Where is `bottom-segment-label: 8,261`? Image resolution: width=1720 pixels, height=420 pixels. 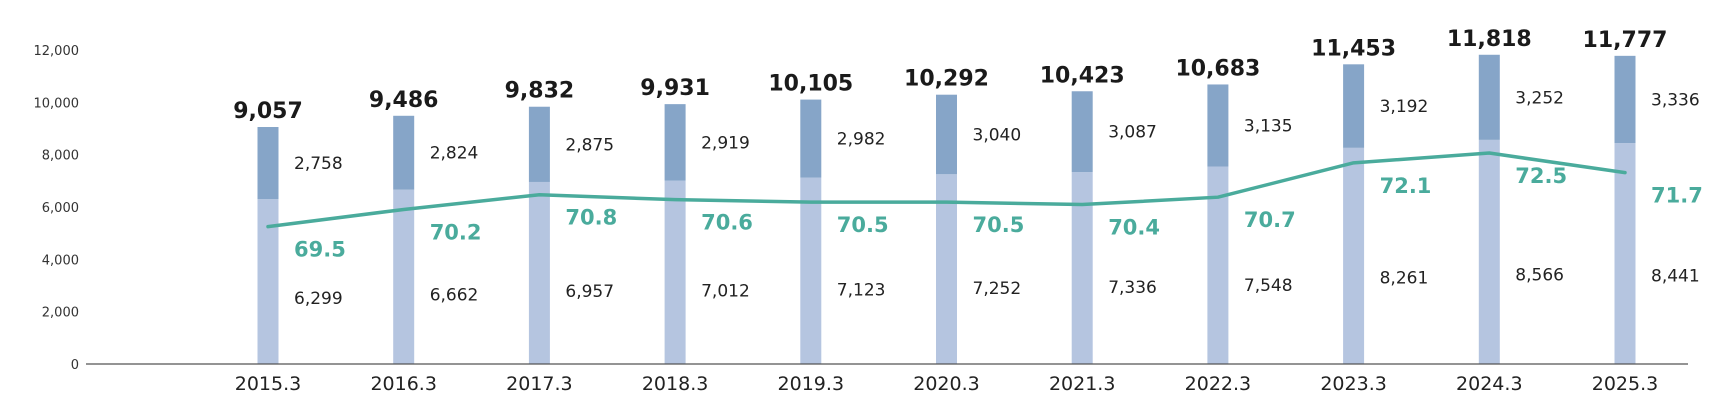
bottom-segment-label: 8,261 is located at coordinates (1404, 279).